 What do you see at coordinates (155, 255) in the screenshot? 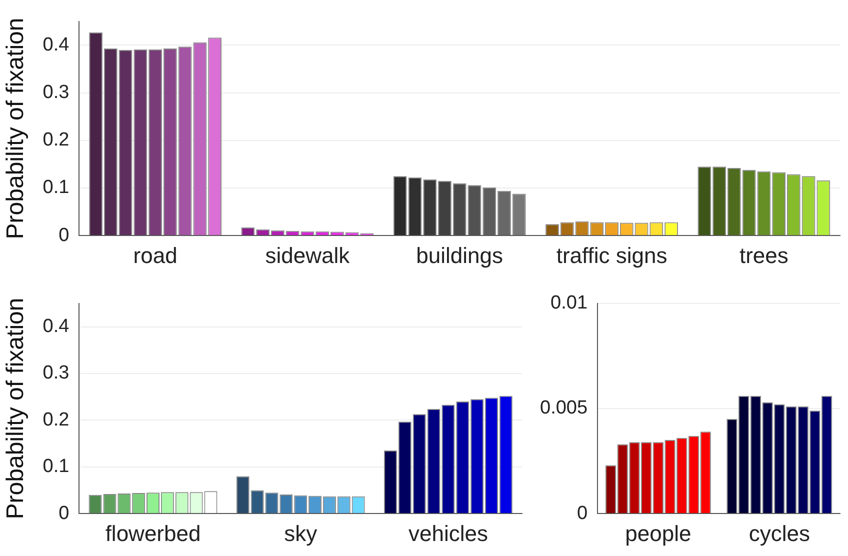
I see `x-tick-label: road` at bounding box center [155, 255].